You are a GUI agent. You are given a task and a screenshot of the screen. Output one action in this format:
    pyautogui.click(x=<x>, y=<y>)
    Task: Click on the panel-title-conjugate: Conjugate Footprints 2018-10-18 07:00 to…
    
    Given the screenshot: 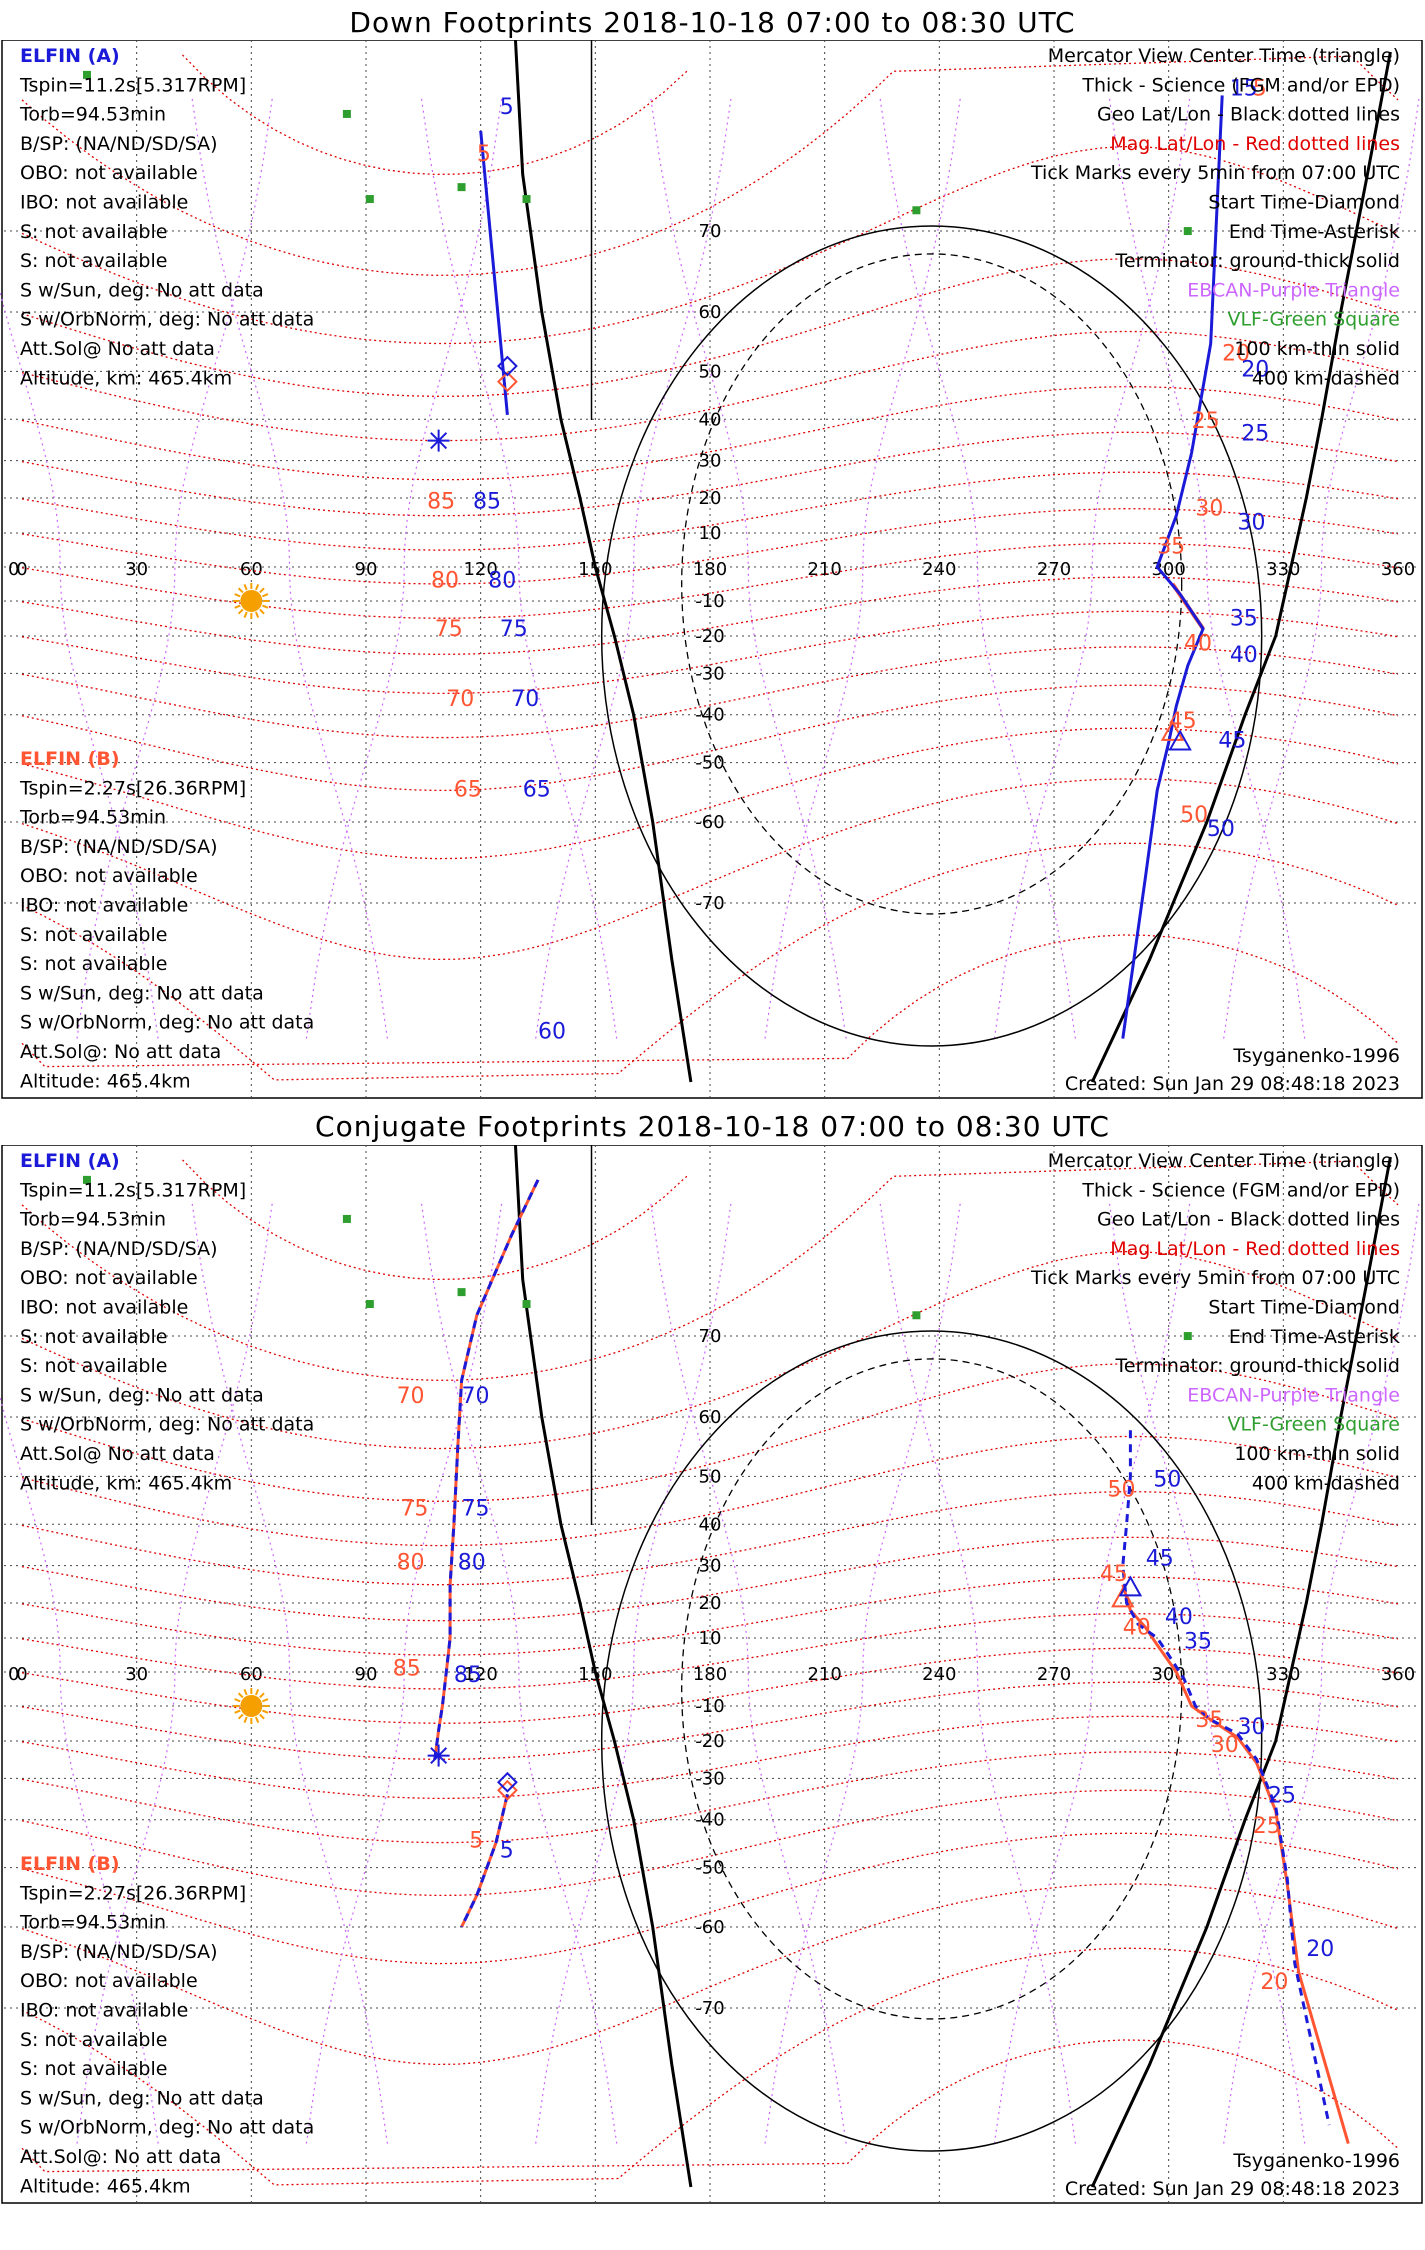 What is the action you would take?
    pyautogui.click(x=712, y=1126)
    